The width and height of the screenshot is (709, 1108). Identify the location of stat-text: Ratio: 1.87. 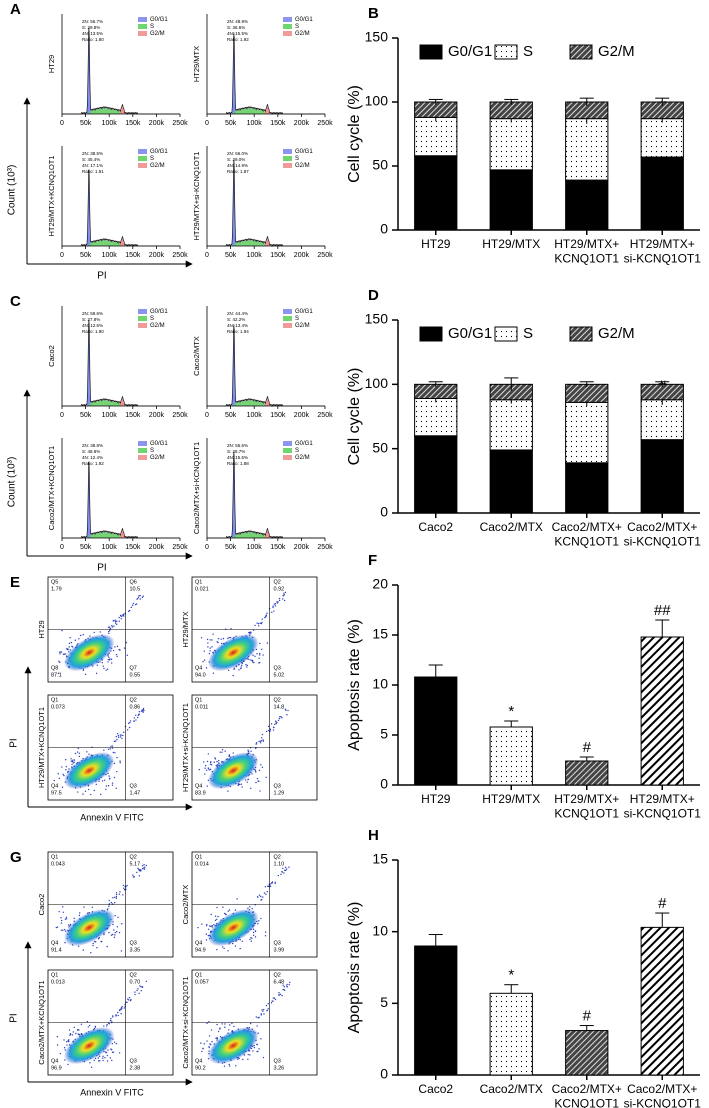
(238, 171).